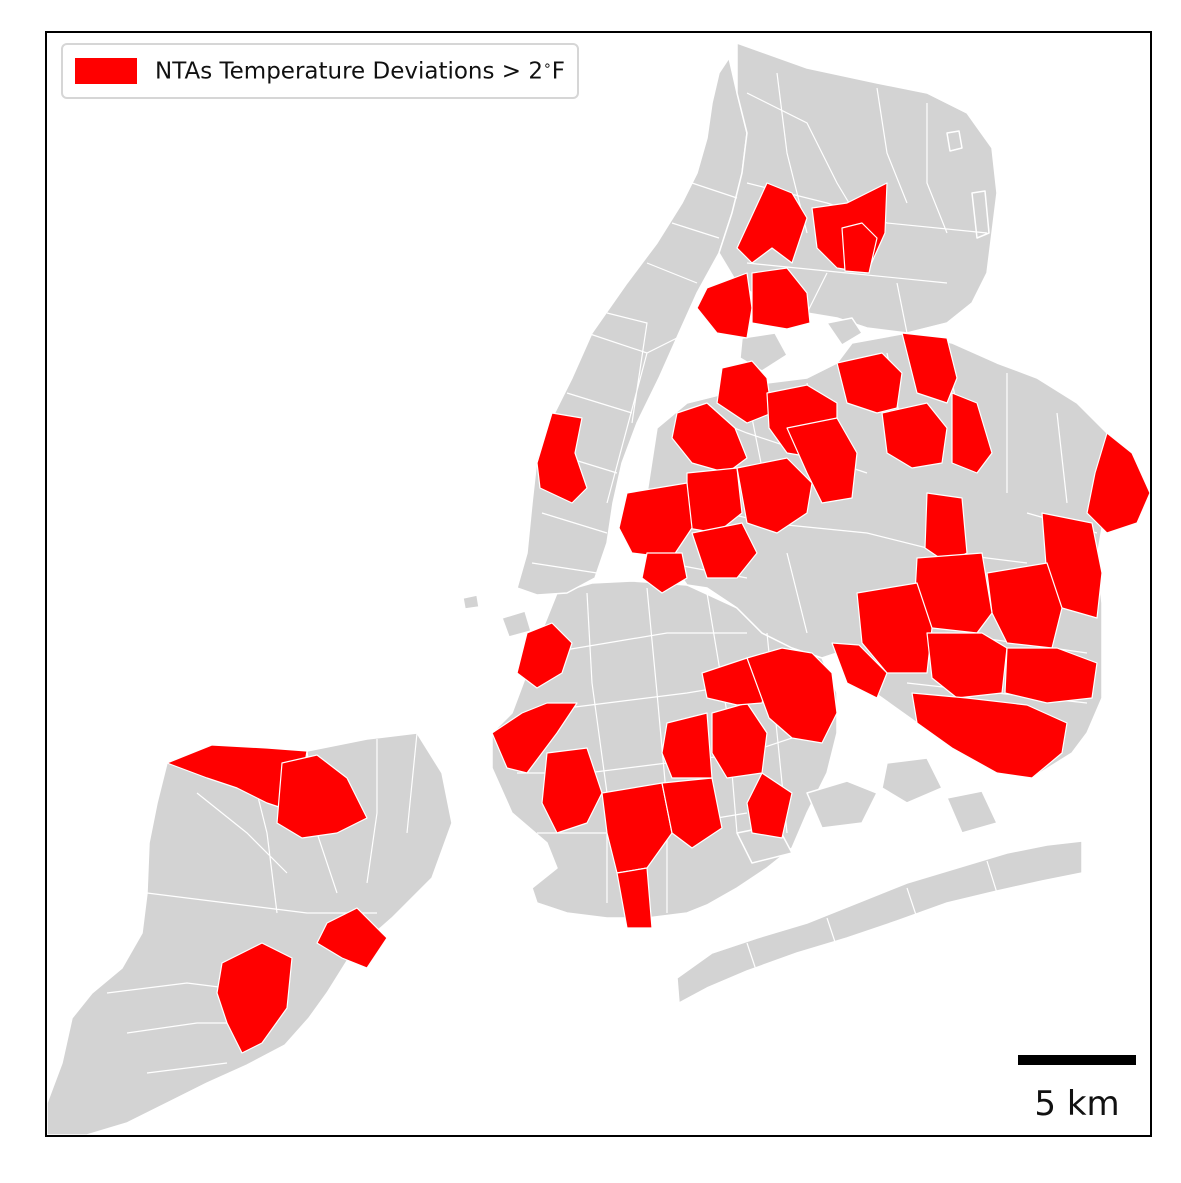 The image size is (1181, 1183). What do you see at coordinates (980, 214) in the screenshot?
I see `city-island` at bounding box center [980, 214].